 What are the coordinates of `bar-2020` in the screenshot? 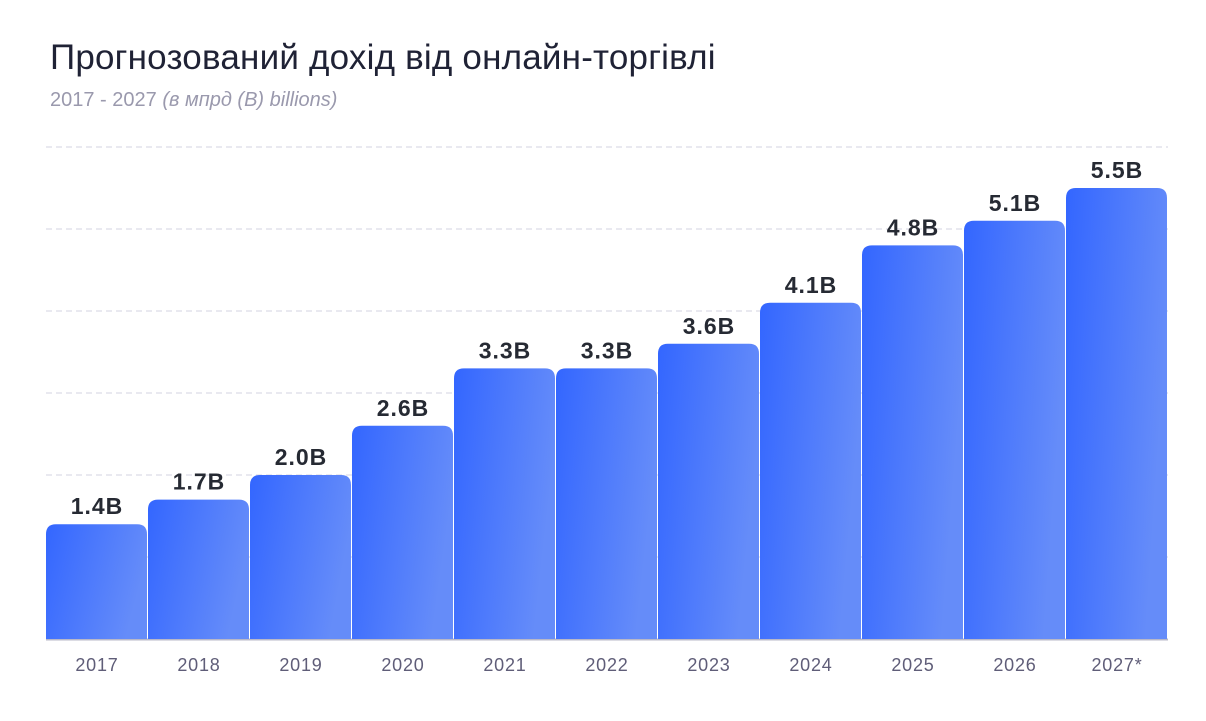 It's located at (402, 532).